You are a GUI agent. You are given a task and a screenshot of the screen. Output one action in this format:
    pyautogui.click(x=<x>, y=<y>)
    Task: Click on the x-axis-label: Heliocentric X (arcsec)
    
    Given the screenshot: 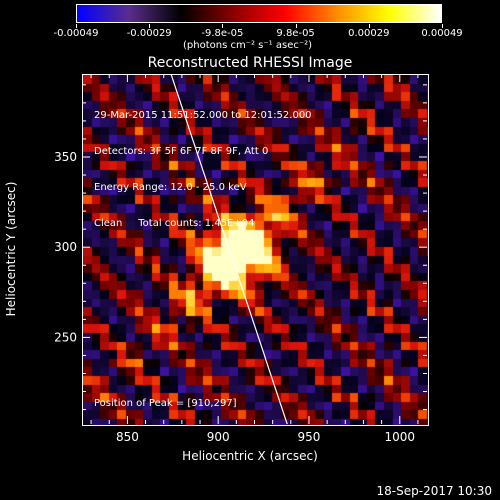 What is the action you would take?
    pyautogui.click(x=250, y=456)
    